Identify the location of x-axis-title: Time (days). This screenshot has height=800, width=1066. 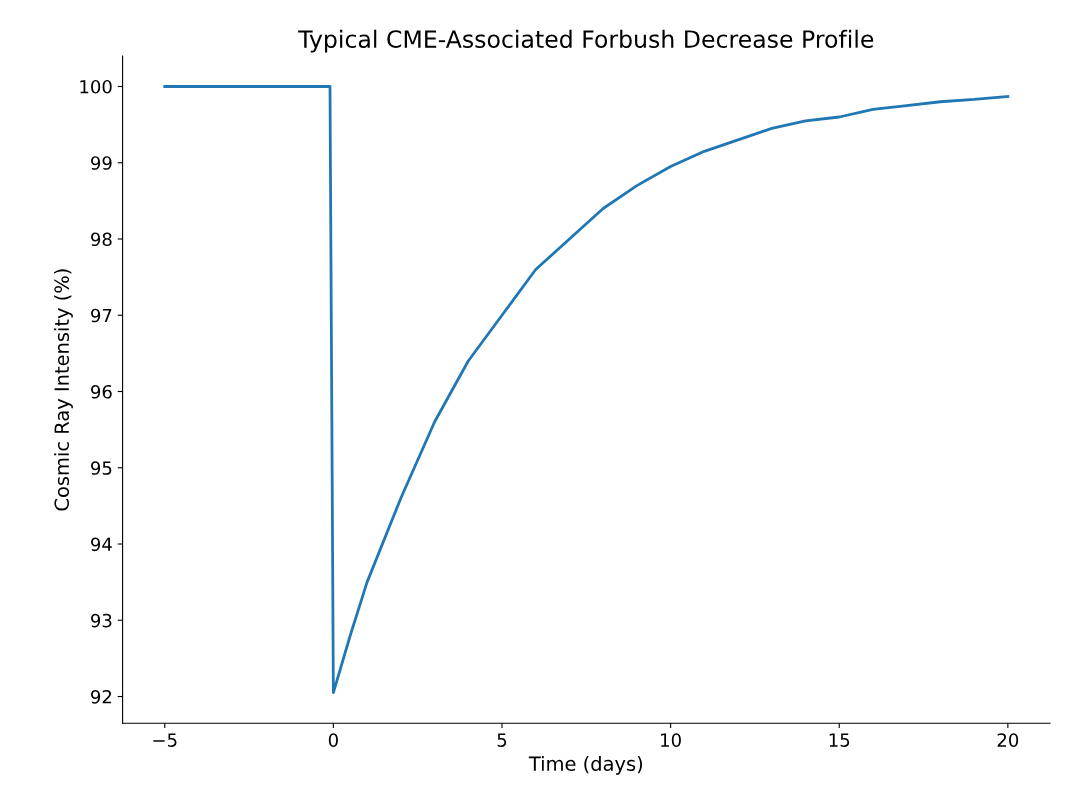
(585, 765).